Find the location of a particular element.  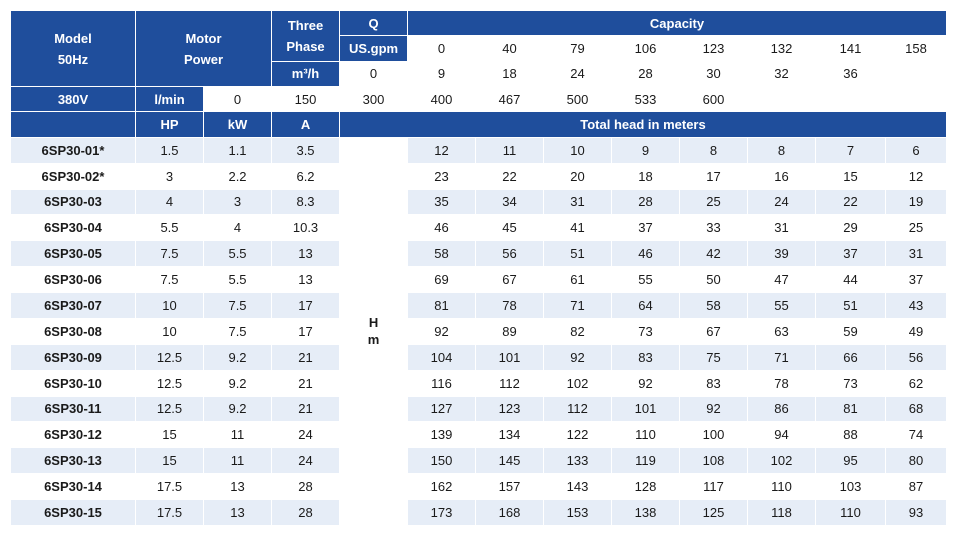

kw-cell: 2.2 is located at coordinates (237, 176).